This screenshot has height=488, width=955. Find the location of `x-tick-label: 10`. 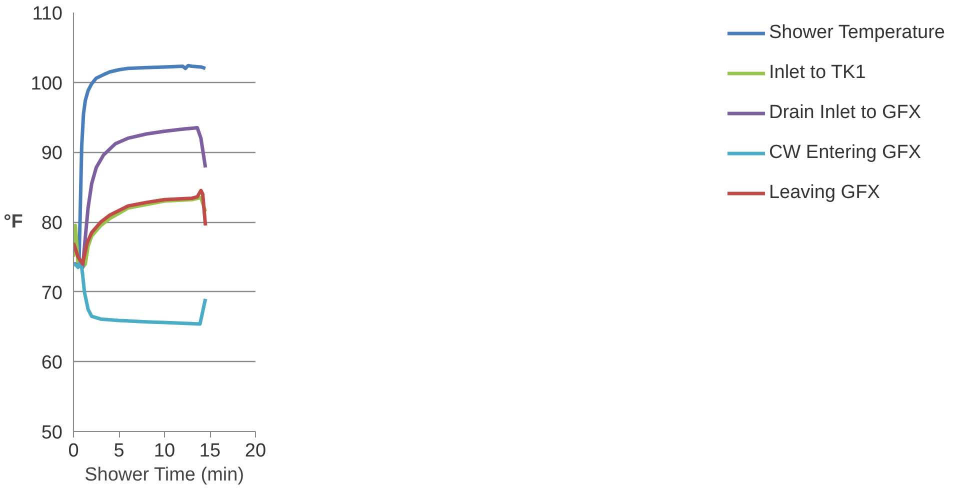

x-tick-label: 10 is located at coordinates (165, 451).